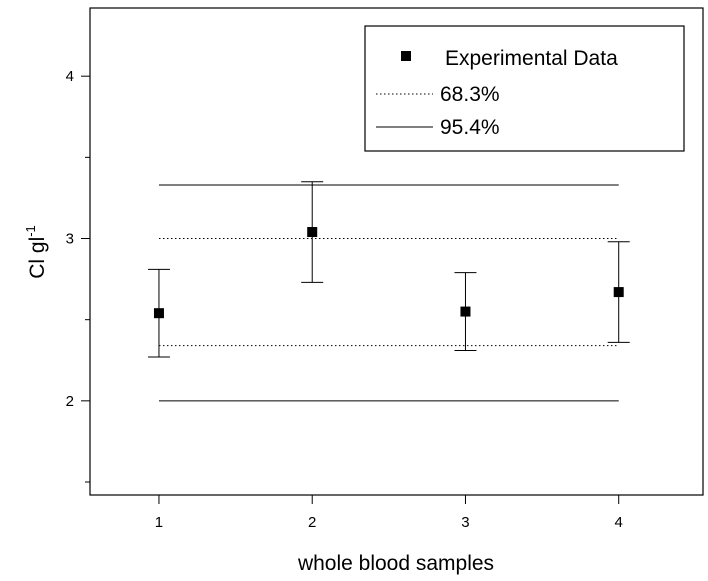 This screenshot has height=581, width=708. Describe the element at coordinates (70, 401) in the screenshot. I see `y-tick-label-2: 2` at that location.